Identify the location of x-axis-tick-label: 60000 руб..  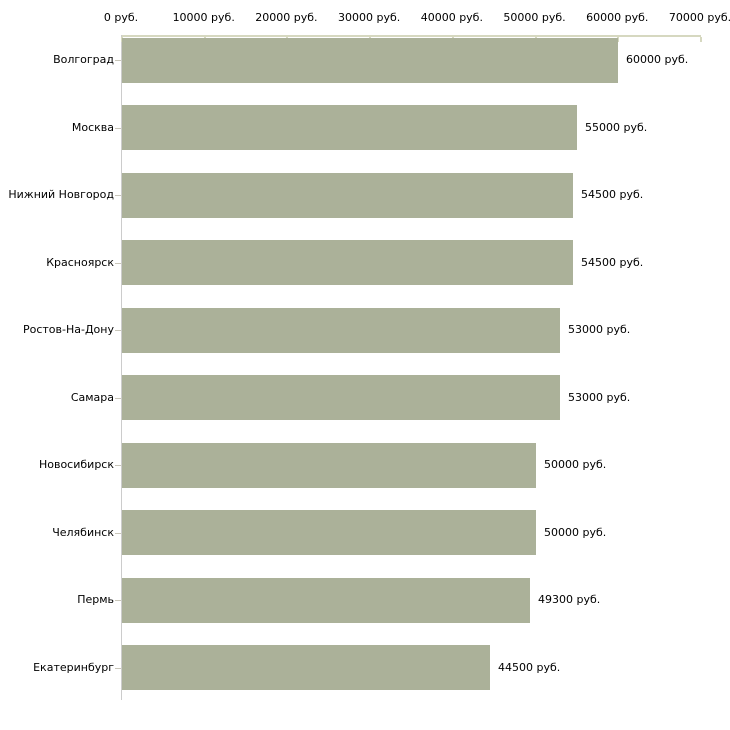
(617, 17).